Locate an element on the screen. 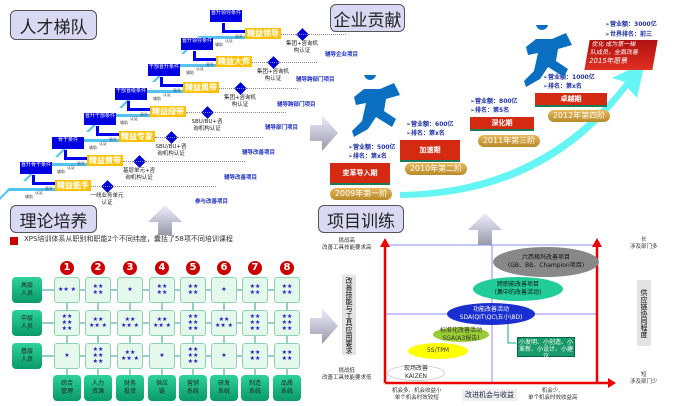 Image resolution: width=681 pixels, height=406 pixels. function-label: 制造系统 is located at coordinates (255, 388).